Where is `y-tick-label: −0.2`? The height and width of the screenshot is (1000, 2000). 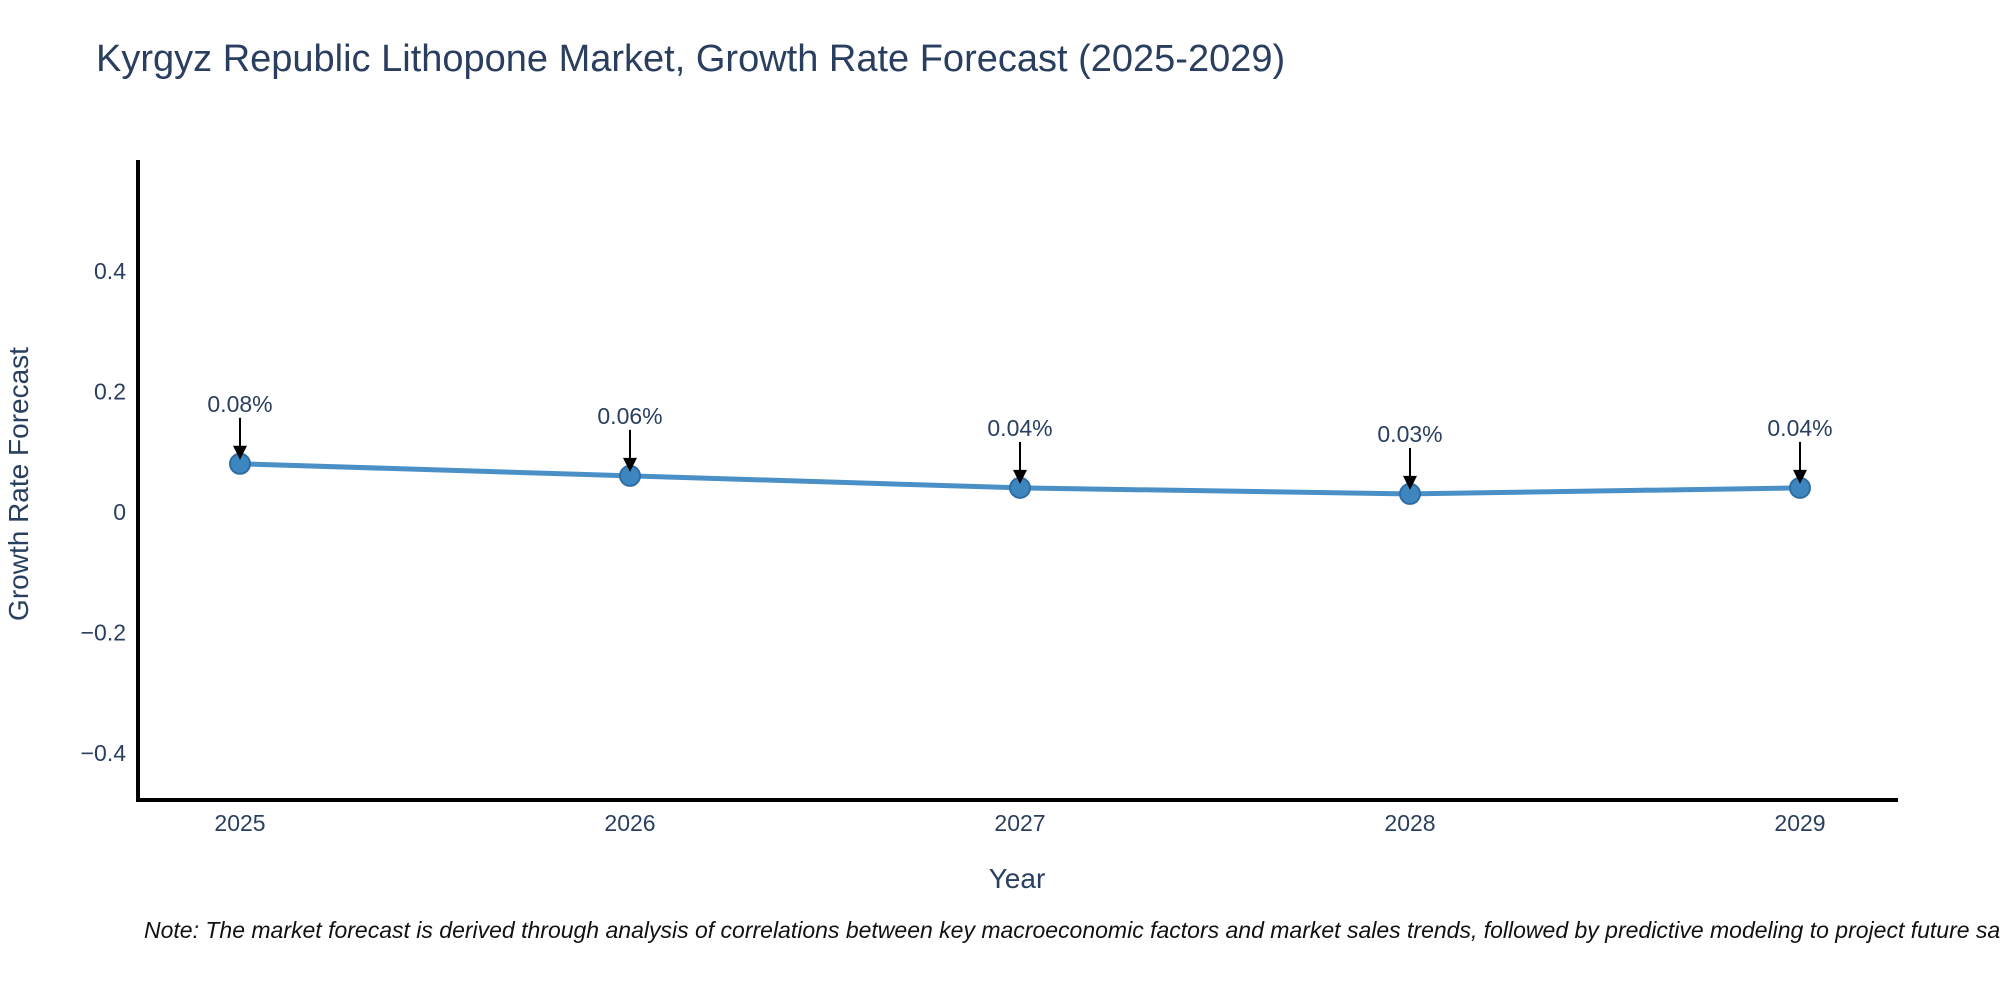 y-tick-label: −0.2 is located at coordinates (103, 633).